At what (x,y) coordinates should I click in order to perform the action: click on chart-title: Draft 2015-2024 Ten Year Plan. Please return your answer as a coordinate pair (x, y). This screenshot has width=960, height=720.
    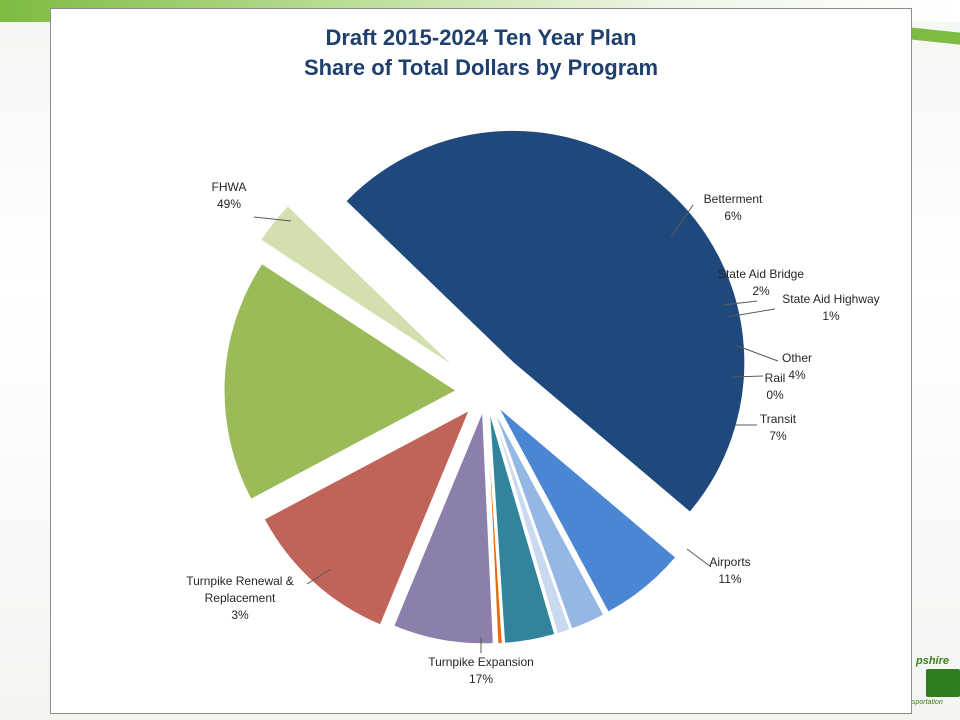
    Looking at the image, I should click on (481, 37).